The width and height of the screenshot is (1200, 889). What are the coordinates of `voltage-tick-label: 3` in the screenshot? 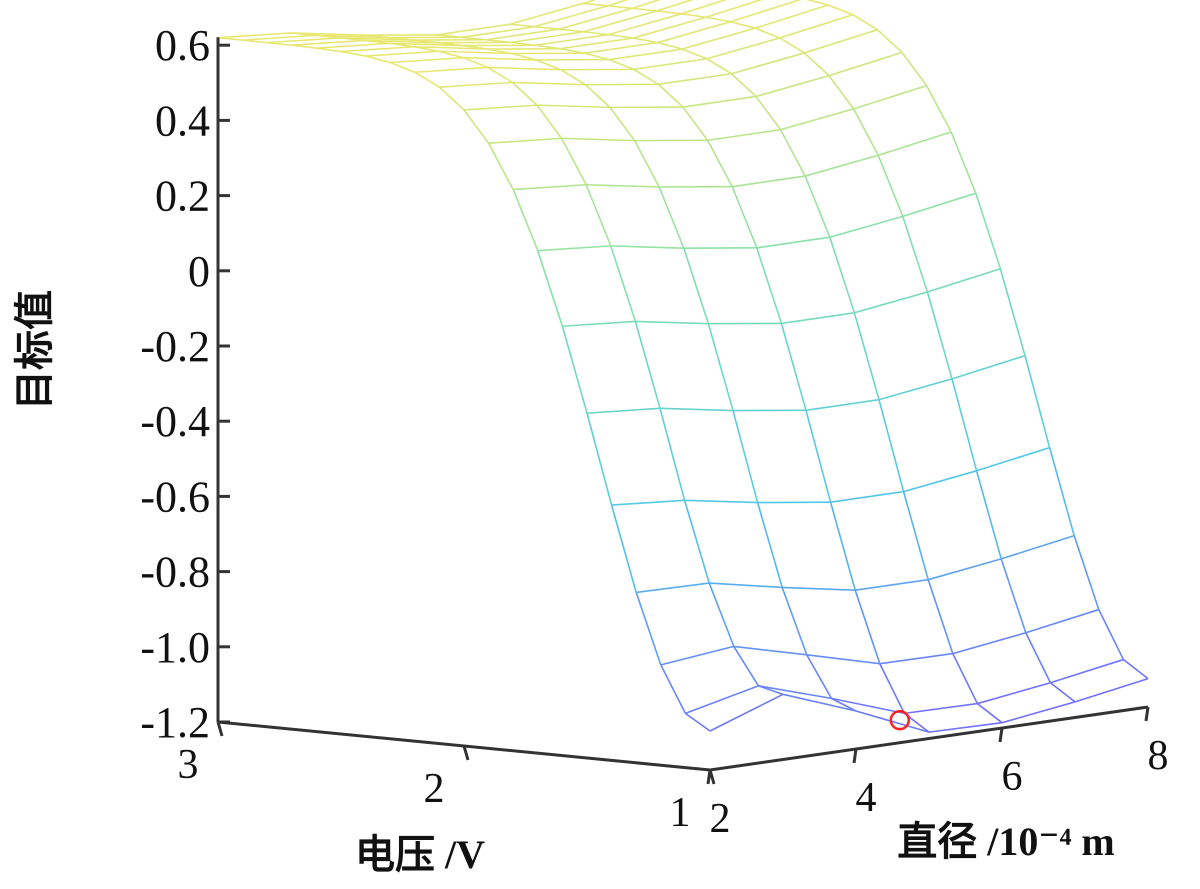 It's located at (188, 765).